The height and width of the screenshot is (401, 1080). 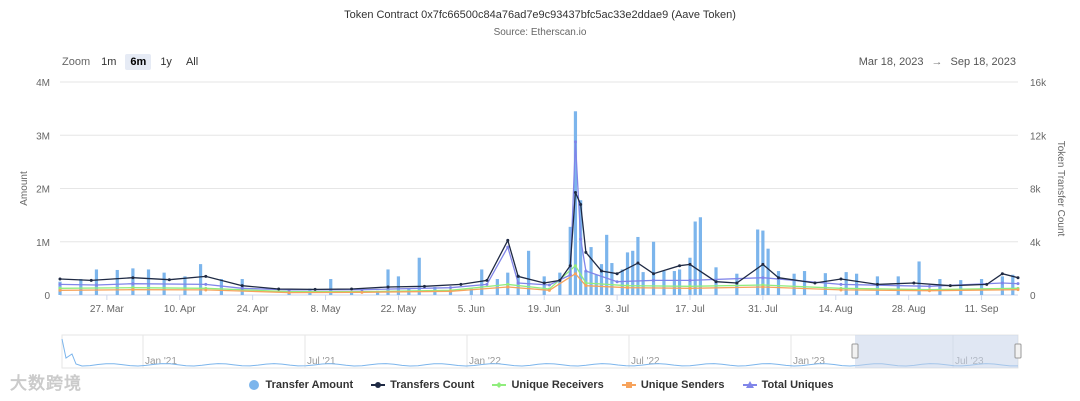 I want to click on legend-transfer-amount-label: Transfer Amount, so click(x=309, y=385).